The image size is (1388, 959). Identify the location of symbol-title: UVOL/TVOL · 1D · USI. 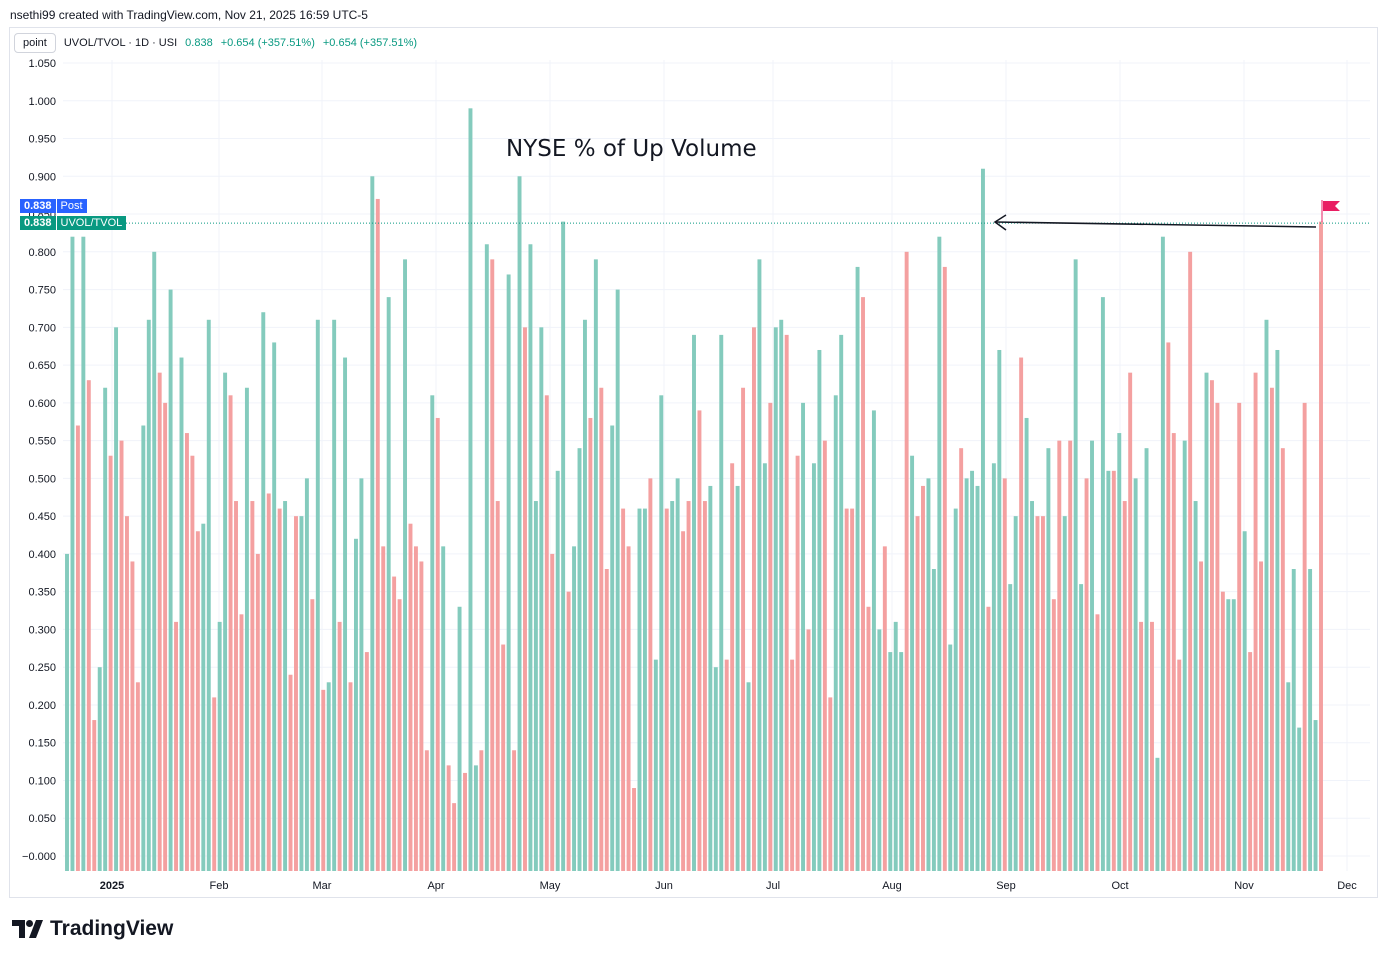
(120, 43).